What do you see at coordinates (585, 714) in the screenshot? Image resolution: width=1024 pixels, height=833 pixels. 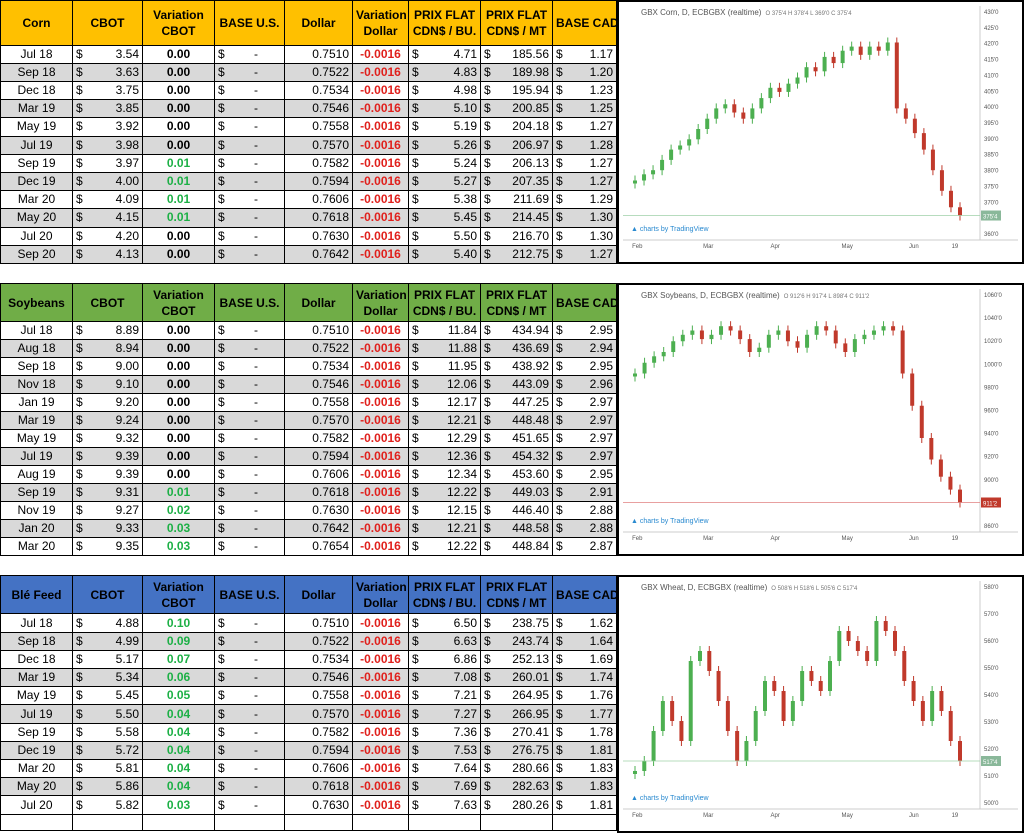 I see `base-cad-cell: $1.77` at bounding box center [585, 714].